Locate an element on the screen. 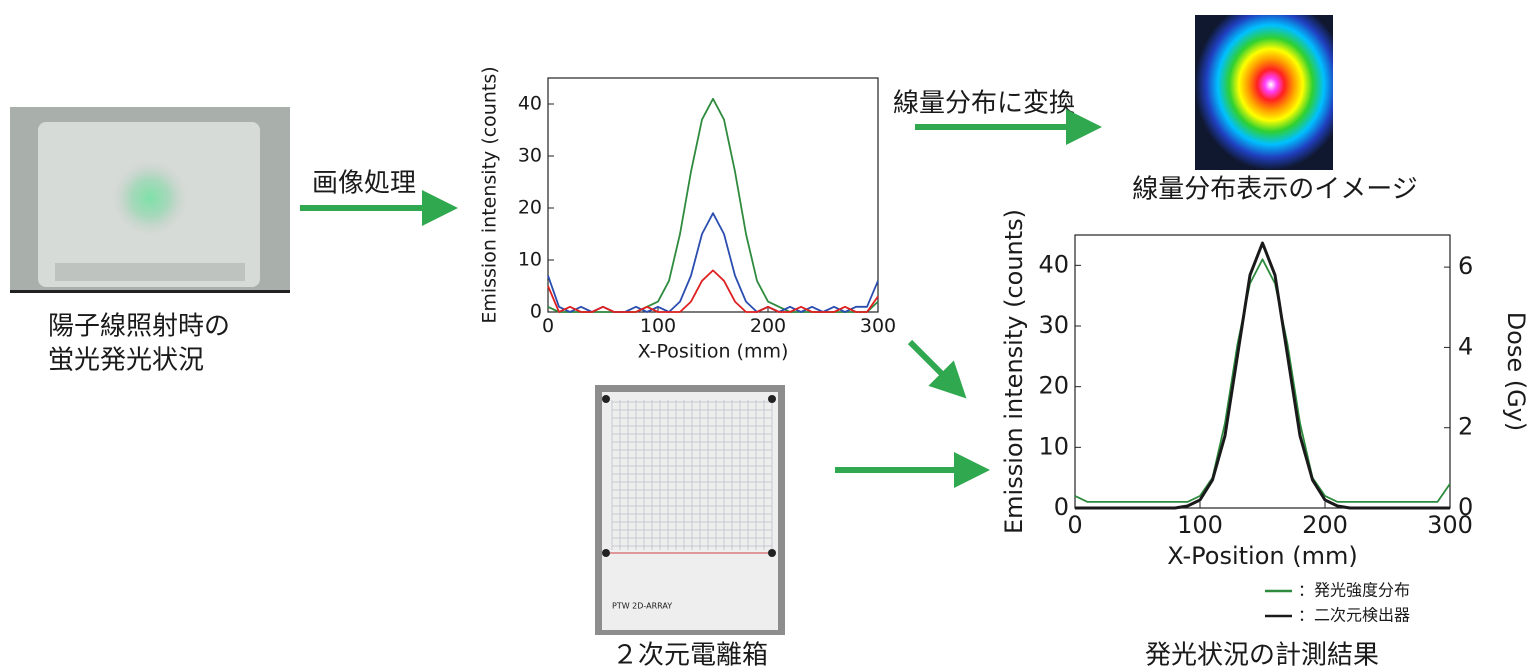 This screenshot has height=670, width=1535. arrow-label: 画像処理 is located at coordinates (364, 184).